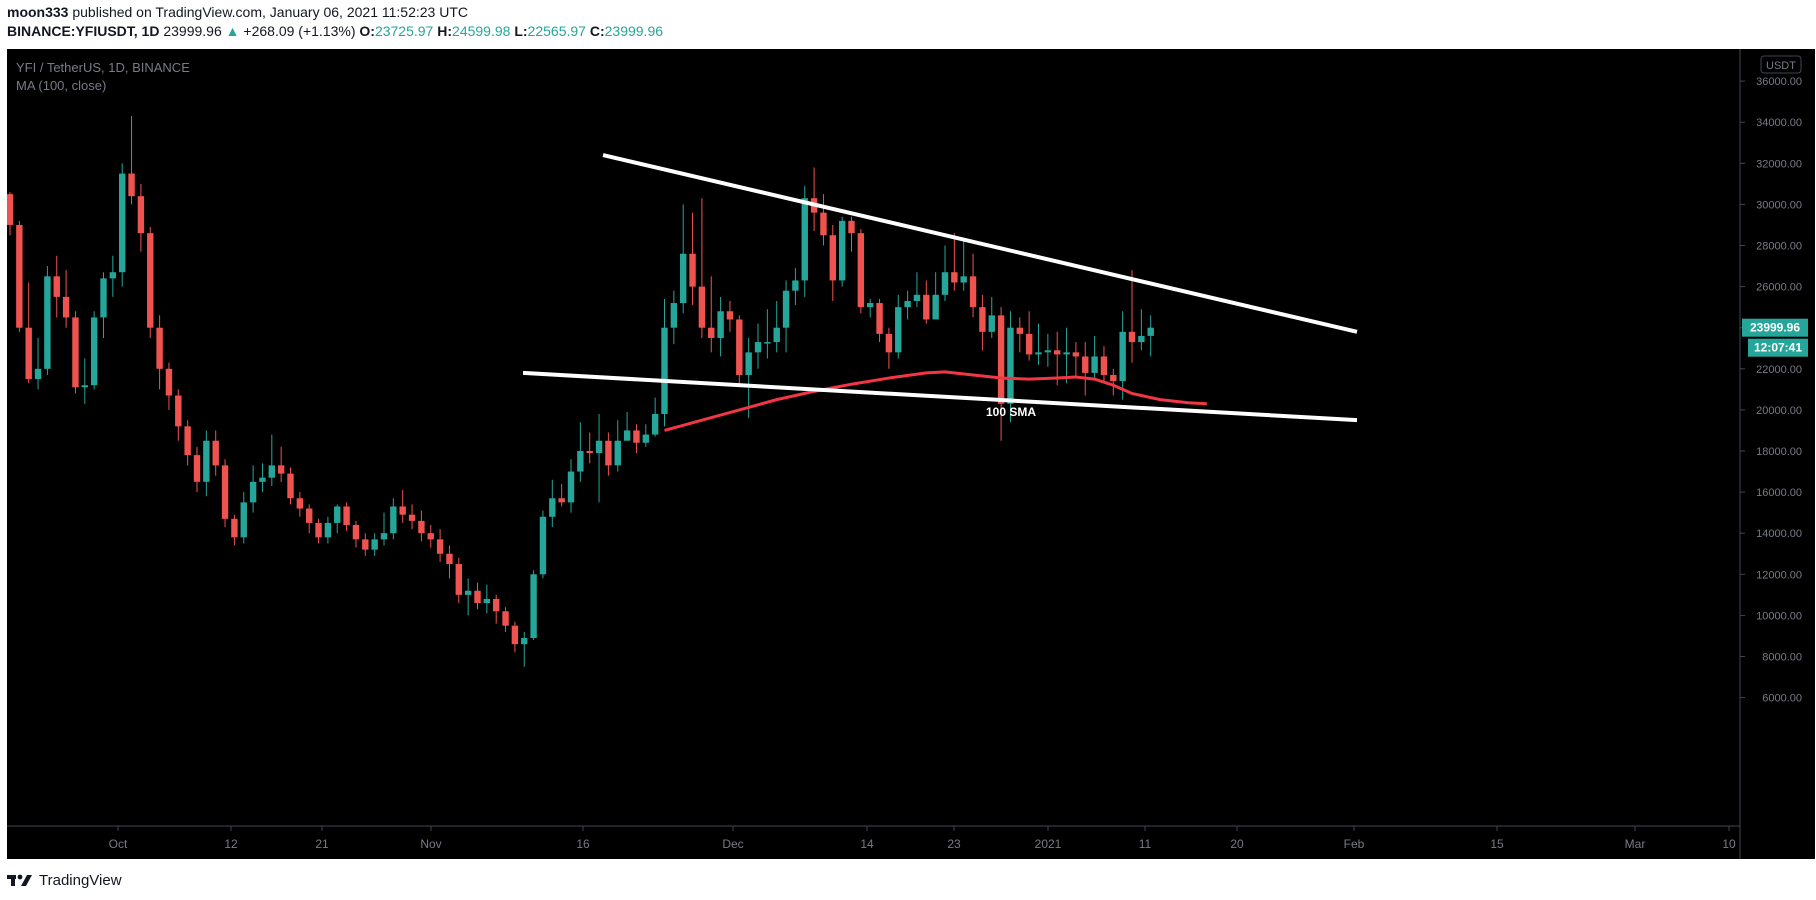 This screenshot has width=1816, height=900. I want to click on sma-annotation: 100 SMA, so click(1011, 412).